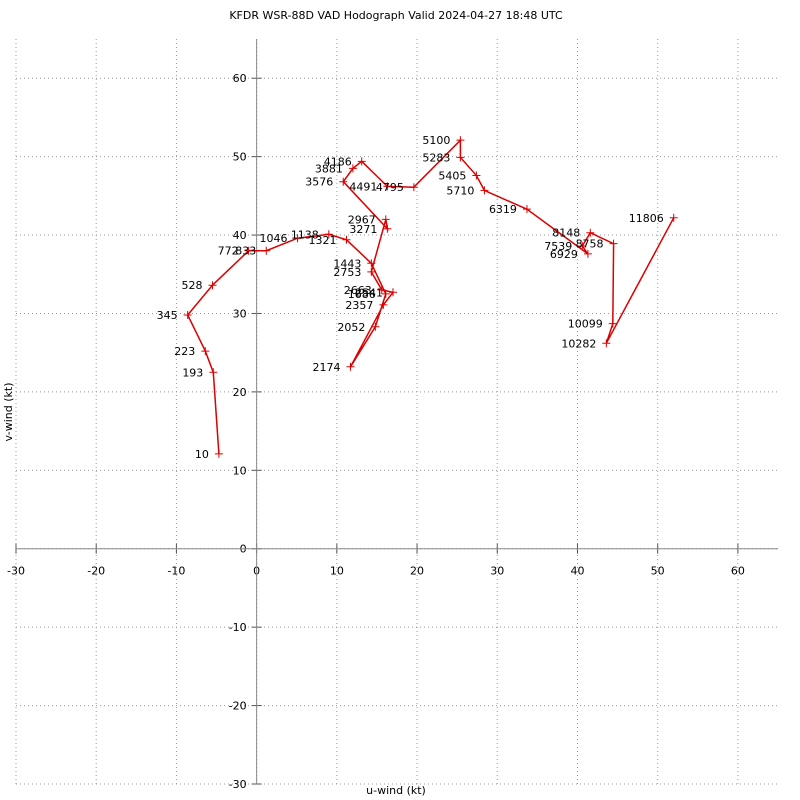 The image size is (800, 800). I want to click on point-label: 6929, so click(564, 254).